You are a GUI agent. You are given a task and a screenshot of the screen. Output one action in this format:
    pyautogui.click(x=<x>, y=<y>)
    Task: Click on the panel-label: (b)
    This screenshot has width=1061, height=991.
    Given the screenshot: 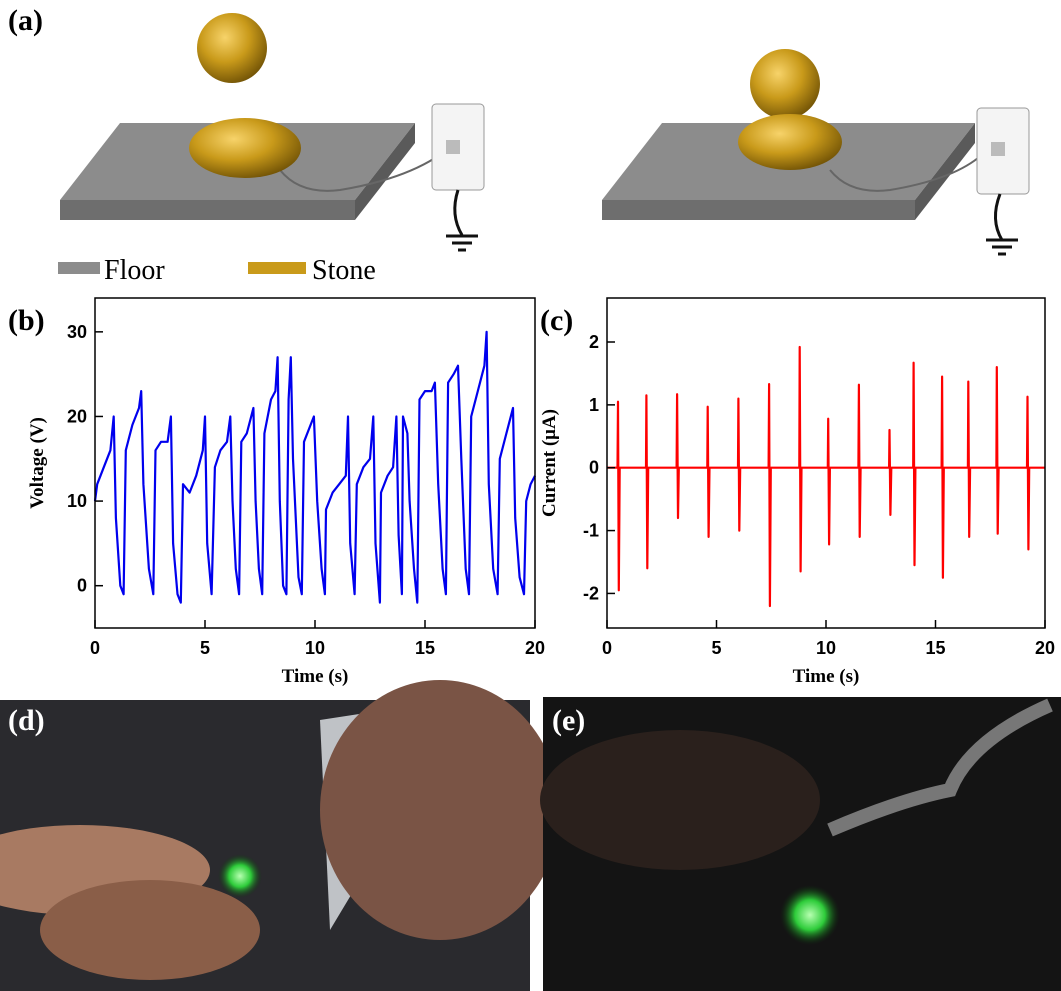 What is the action you would take?
    pyautogui.click(x=26, y=320)
    